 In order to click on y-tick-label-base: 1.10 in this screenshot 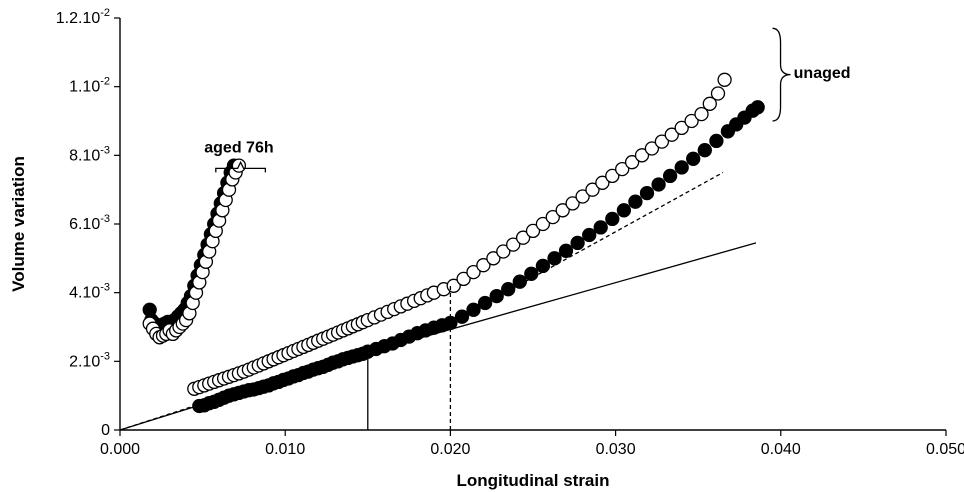, I will do `click(84, 87)`.